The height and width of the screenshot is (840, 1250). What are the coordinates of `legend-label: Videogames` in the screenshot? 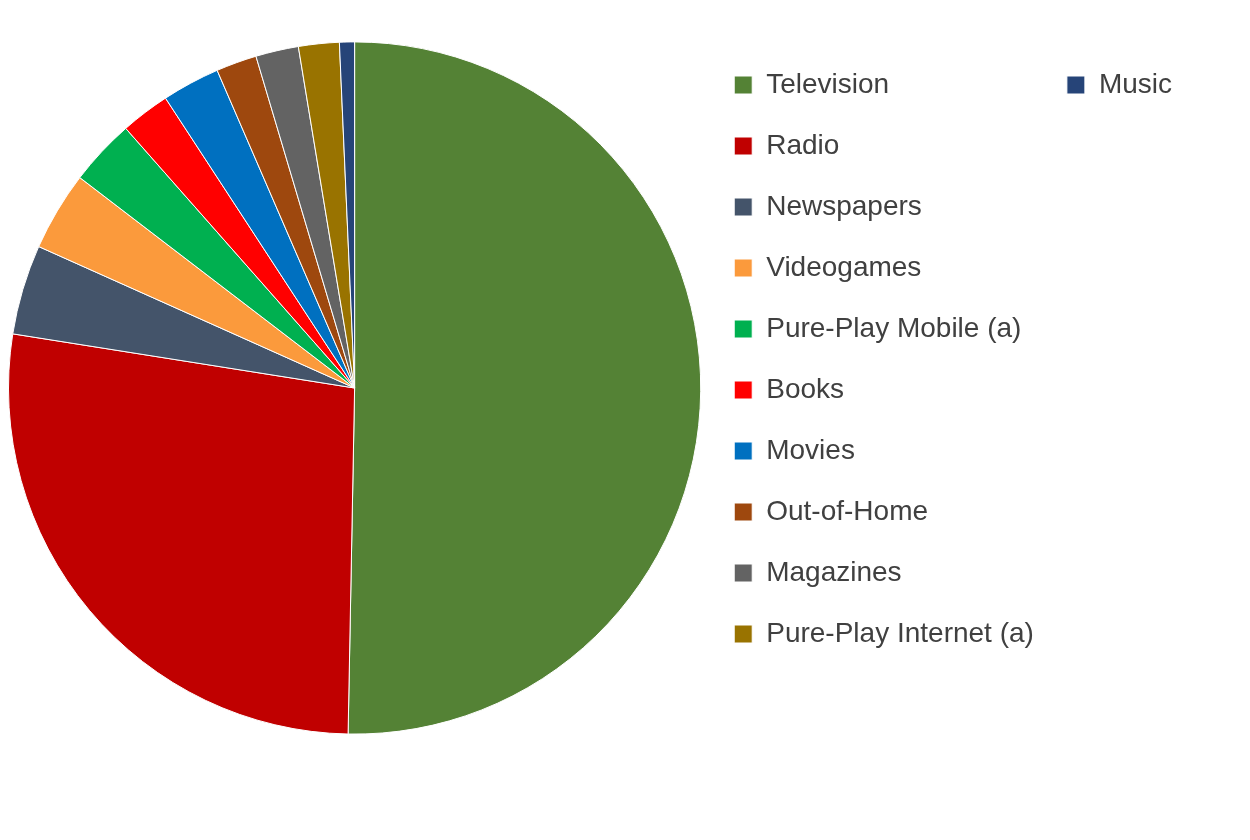 It's located at (844, 266).